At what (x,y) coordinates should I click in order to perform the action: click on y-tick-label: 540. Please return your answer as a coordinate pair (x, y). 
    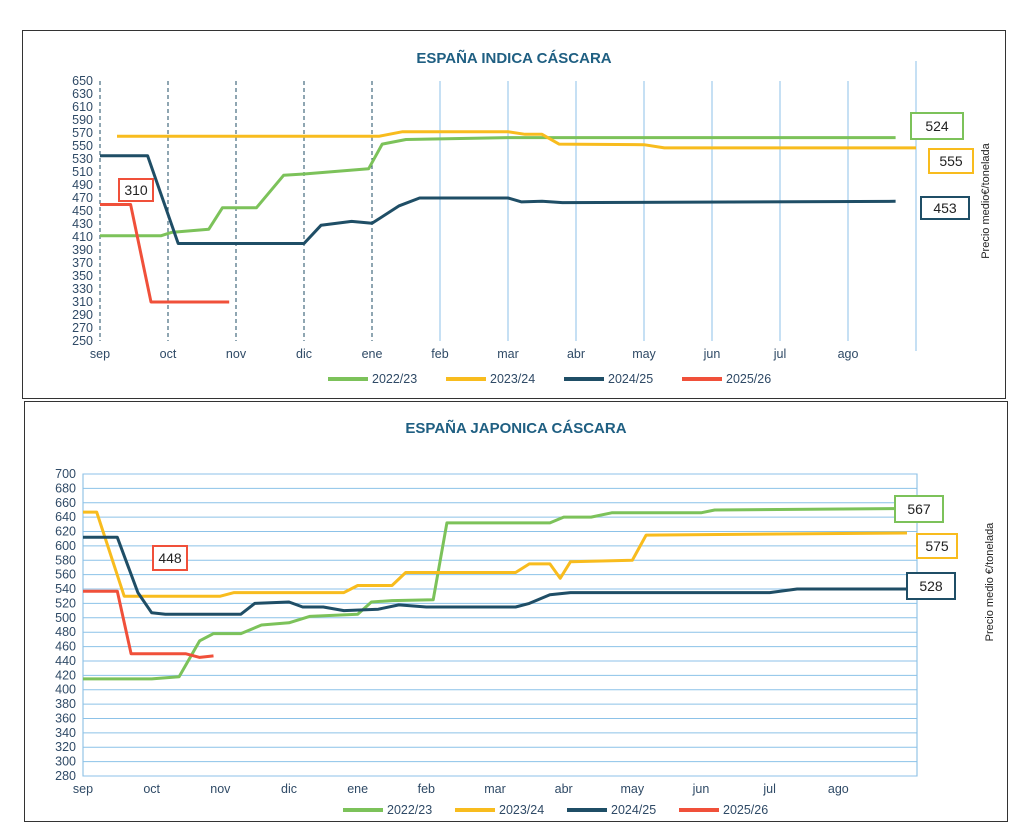
    Looking at the image, I should click on (65, 589).